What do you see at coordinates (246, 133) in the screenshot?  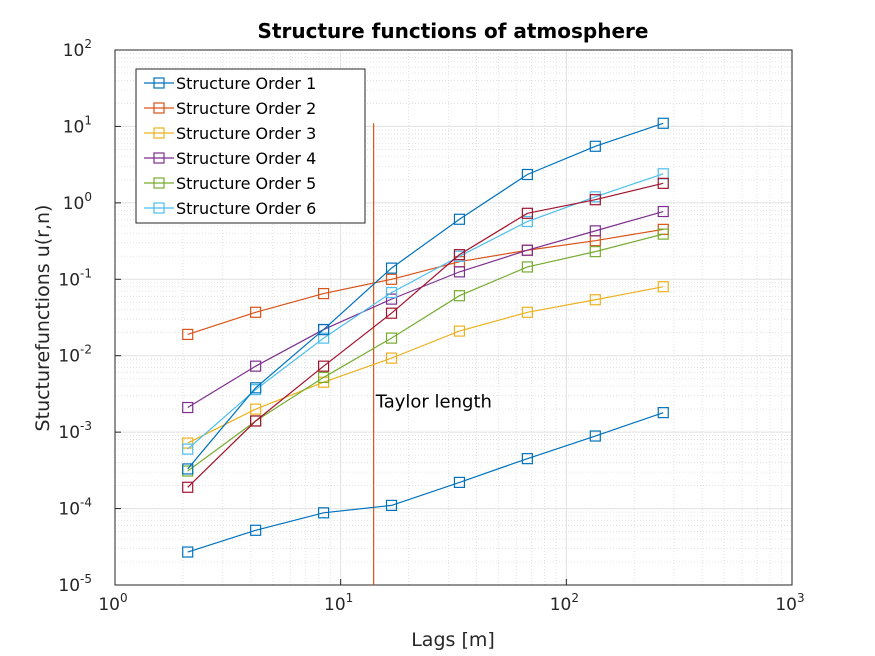 I see `legend-label: Structure Order 3` at bounding box center [246, 133].